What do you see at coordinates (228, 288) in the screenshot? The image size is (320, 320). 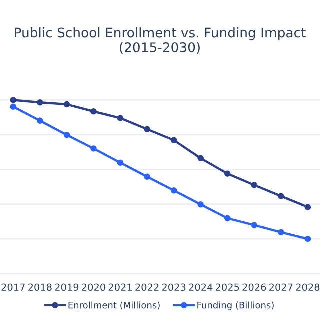 I see `x-tick-label: 2025` at bounding box center [228, 288].